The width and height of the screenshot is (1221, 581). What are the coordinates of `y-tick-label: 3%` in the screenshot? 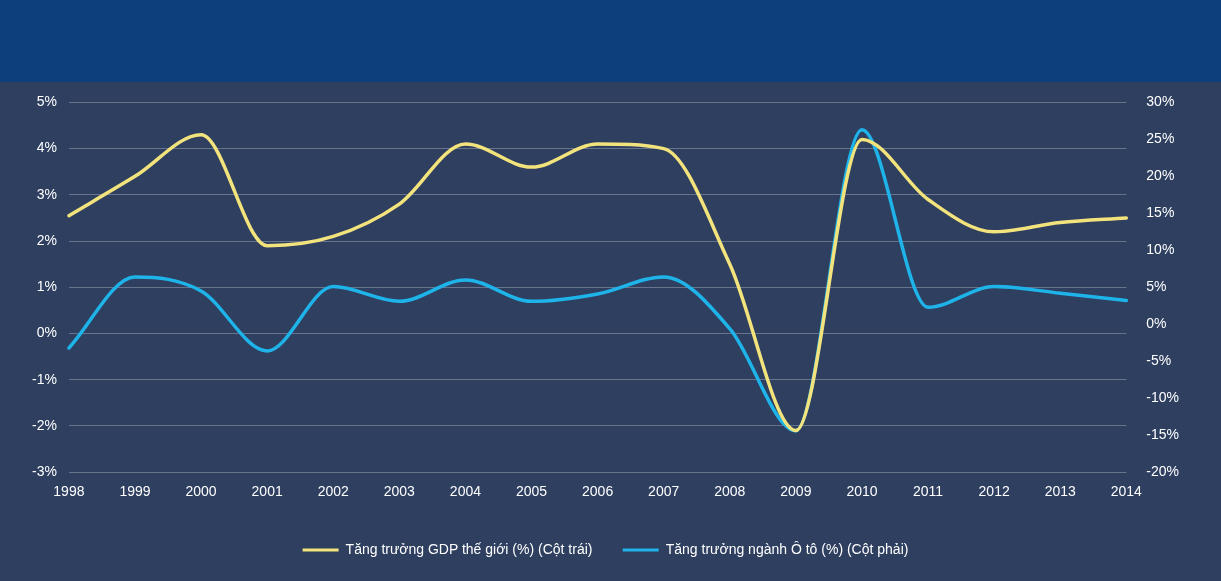 It's located at (46, 193).